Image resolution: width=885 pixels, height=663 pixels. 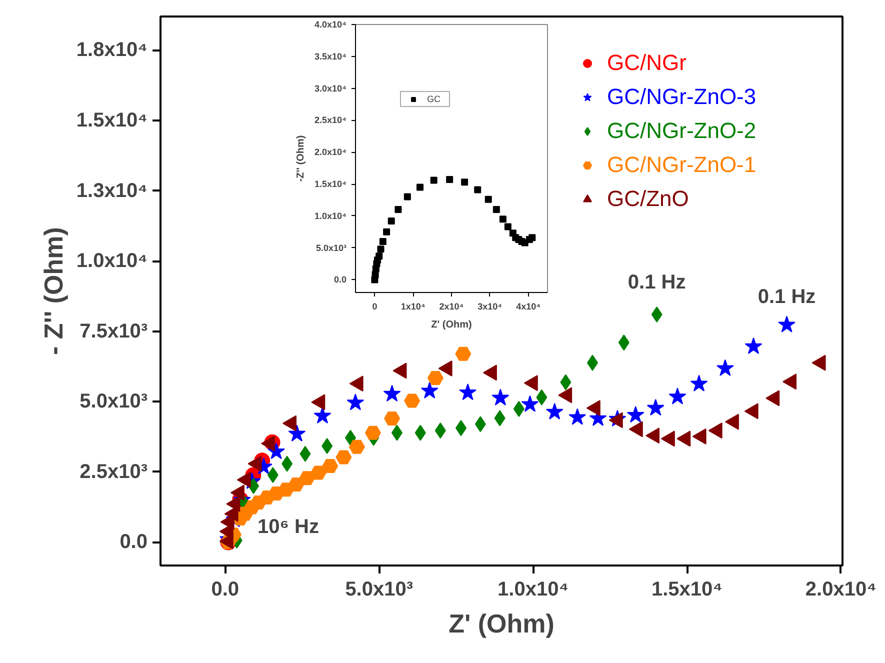 I want to click on x-tick-label: 1x10⁴, so click(x=413, y=307).